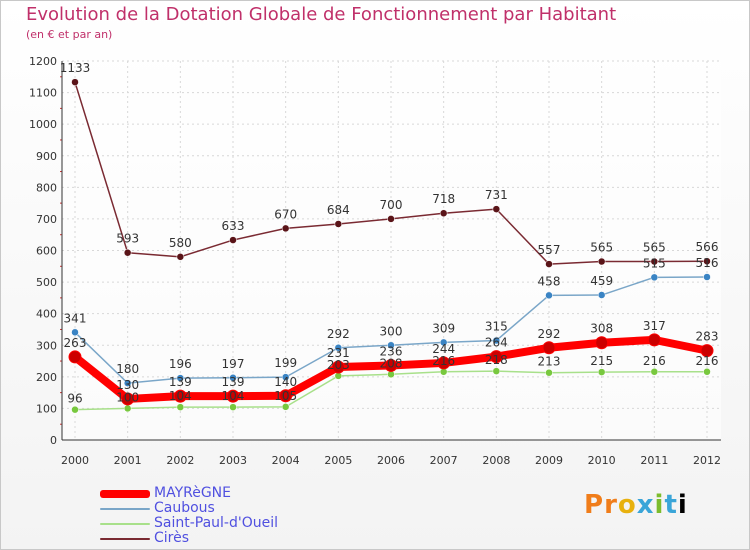 The width and height of the screenshot is (750, 550). Describe the element at coordinates (46, 377) in the screenshot. I see `y-tick-label: 200` at that location.